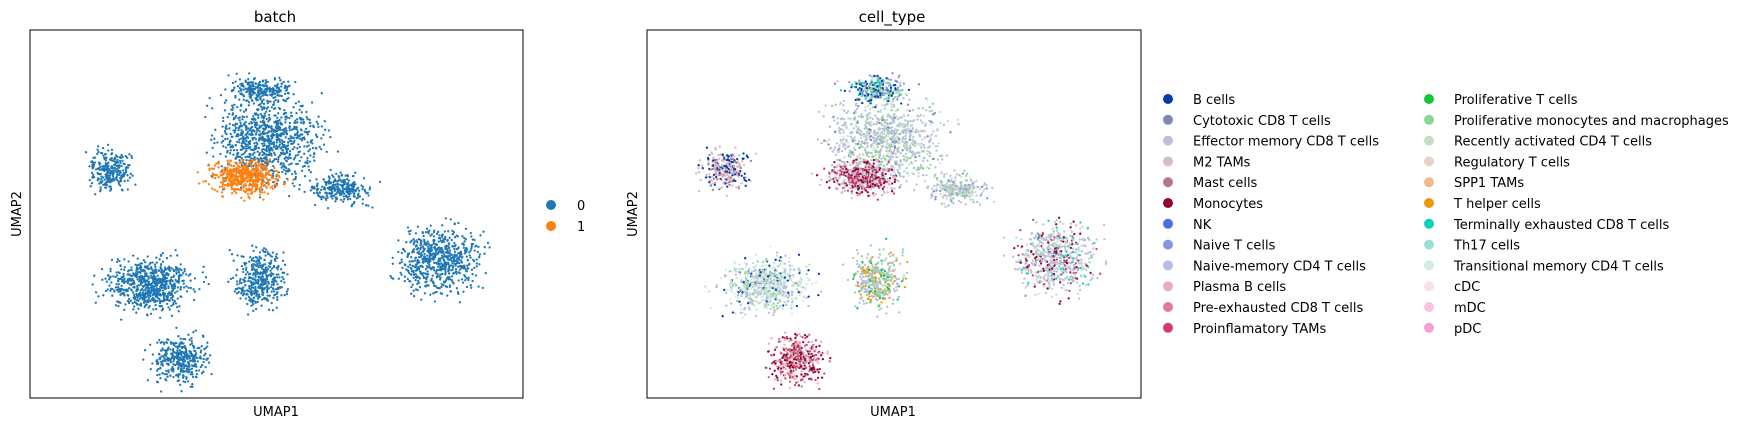 This screenshot has height=429, width=1764. I want to click on batch-legend-marker, so click(551, 205).